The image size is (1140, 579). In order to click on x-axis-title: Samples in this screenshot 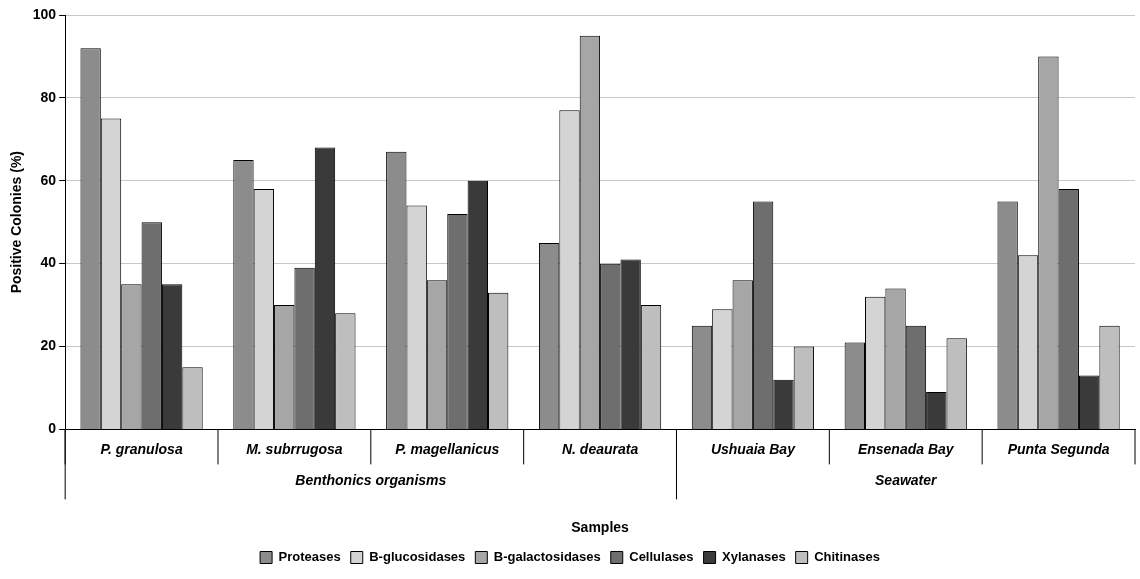, I will do `click(600, 527)`.